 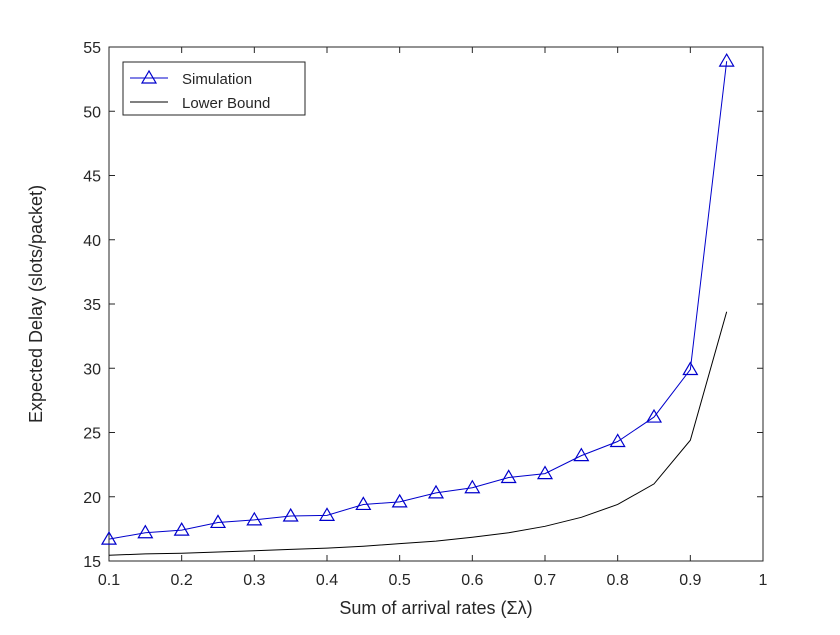 I want to click on x-tick-label: 0.3, so click(x=254, y=580).